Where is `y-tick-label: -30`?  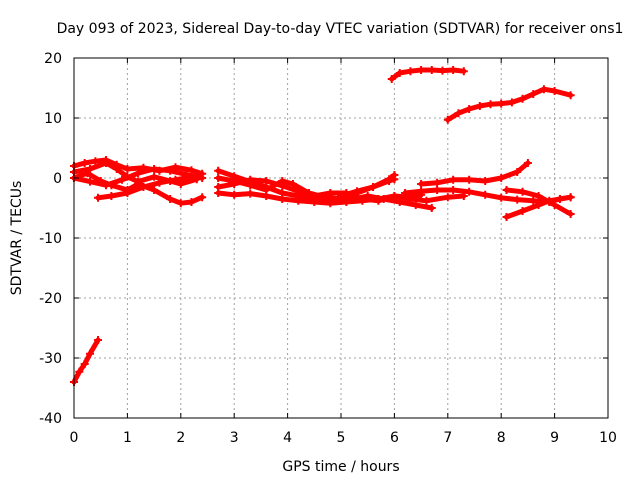
y-tick-label: -30 is located at coordinates (50, 359).